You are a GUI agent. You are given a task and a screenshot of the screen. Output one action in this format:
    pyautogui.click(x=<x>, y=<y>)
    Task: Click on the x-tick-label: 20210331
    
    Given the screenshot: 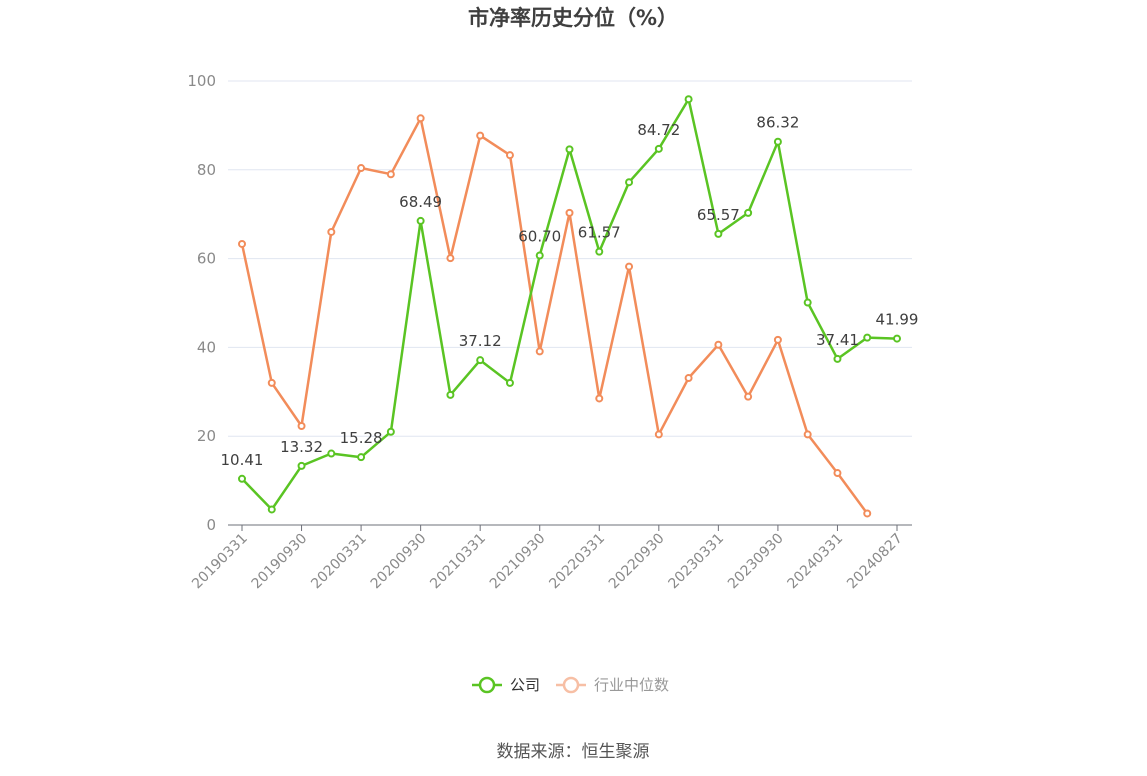 What is the action you would take?
    pyautogui.click(x=458, y=562)
    